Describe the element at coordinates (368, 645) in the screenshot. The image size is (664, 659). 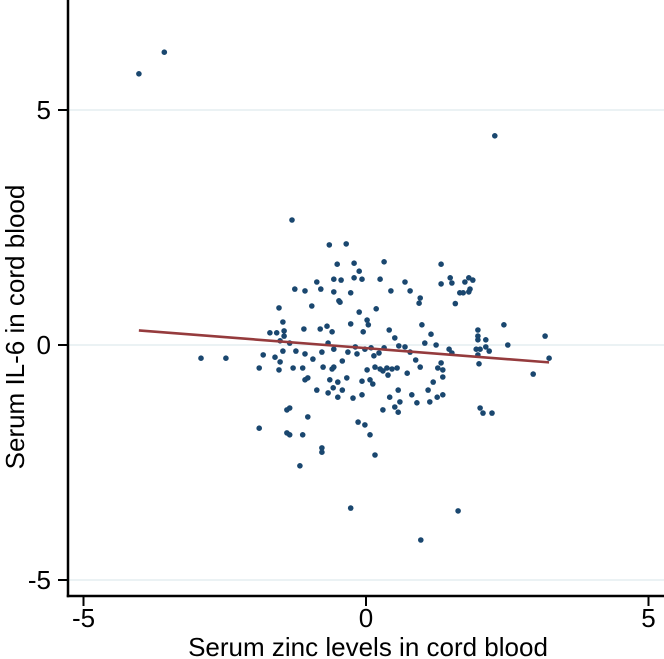
I see `x-axis-title: Serum zinc levels in cord blood` at that location.